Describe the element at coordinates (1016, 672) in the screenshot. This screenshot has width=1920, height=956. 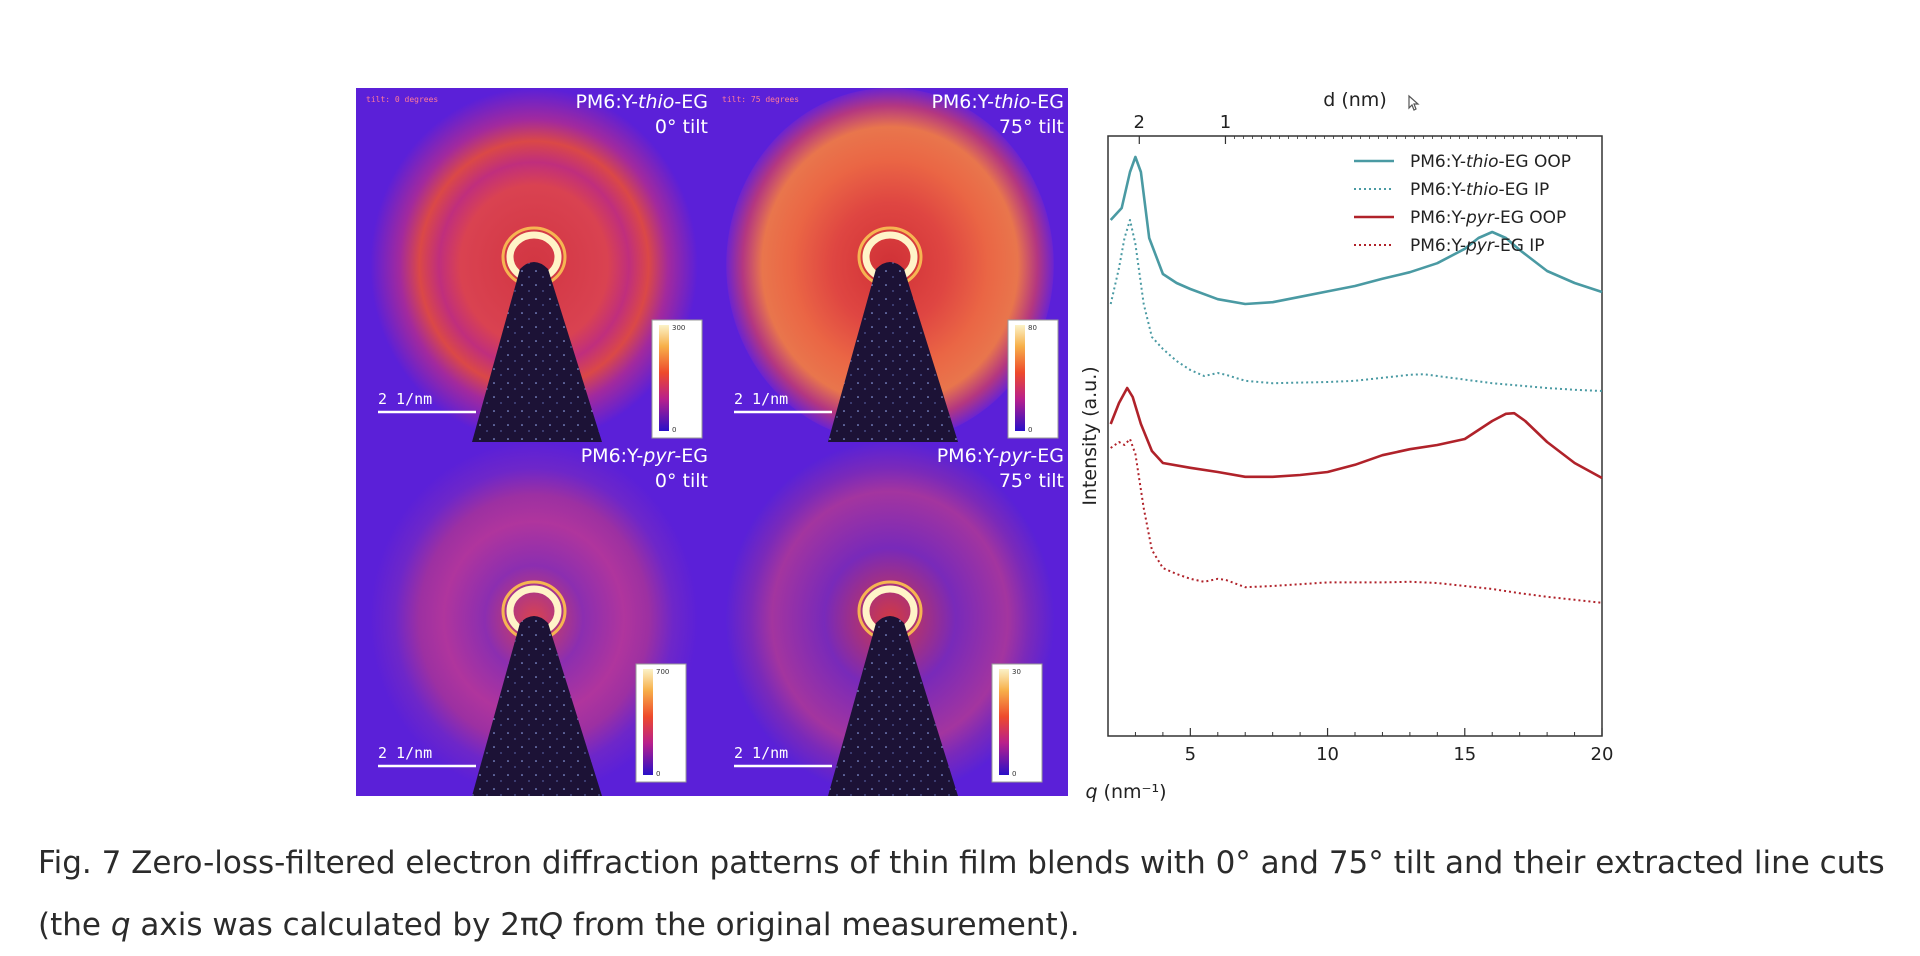
I see `colorbar-max-label: 30` at that location.